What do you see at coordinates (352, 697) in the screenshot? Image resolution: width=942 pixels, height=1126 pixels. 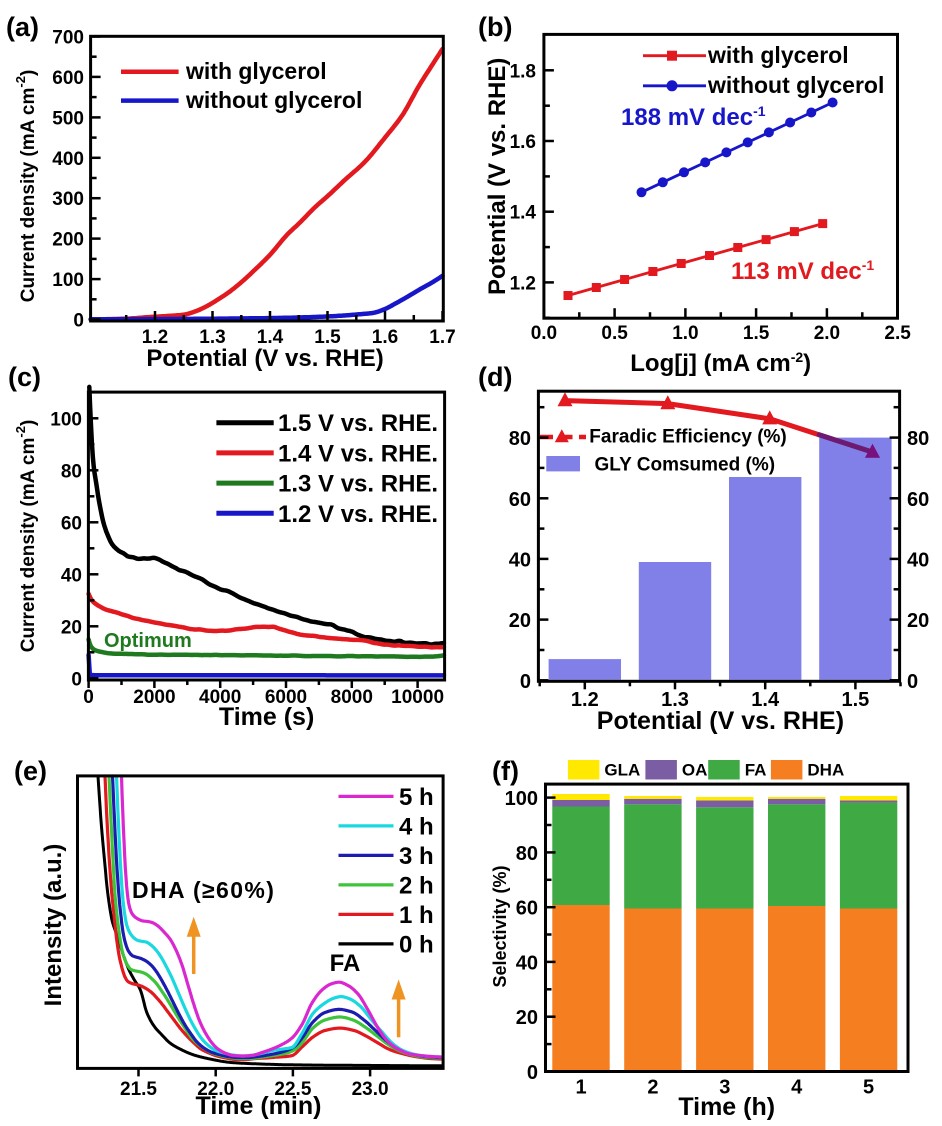 I see `svg-text: 8000` at bounding box center [352, 697].